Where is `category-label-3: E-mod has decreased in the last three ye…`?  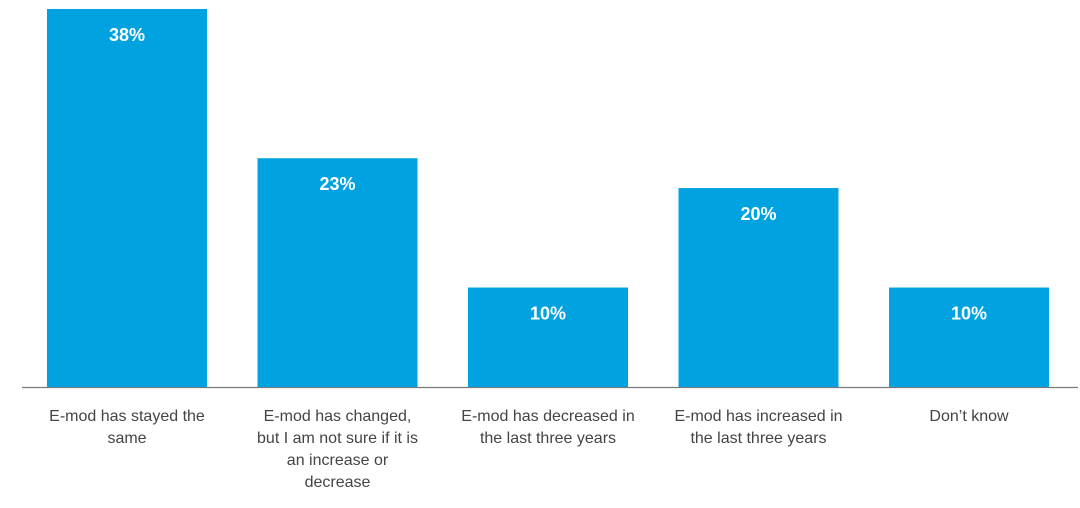
category-label-3: E-mod has decreased in the last three ye… is located at coordinates (548, 427).